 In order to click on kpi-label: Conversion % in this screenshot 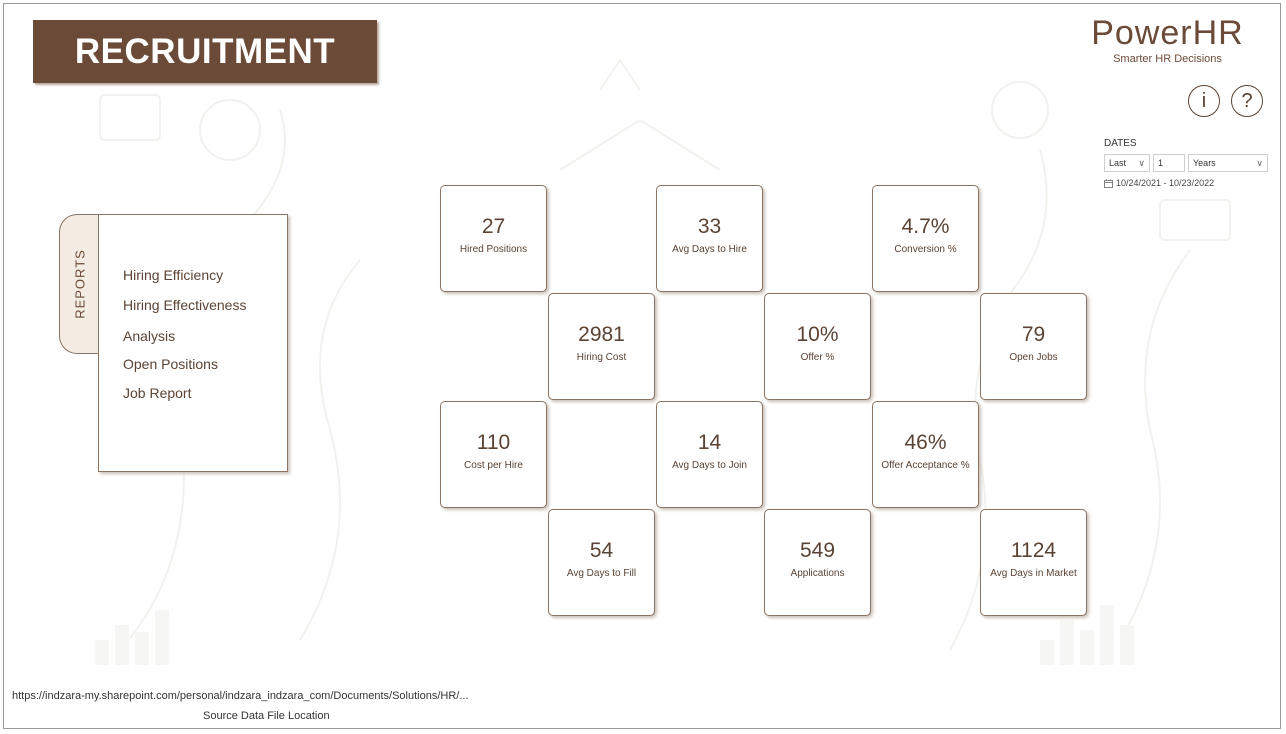, I will do `click(925, 249)`.